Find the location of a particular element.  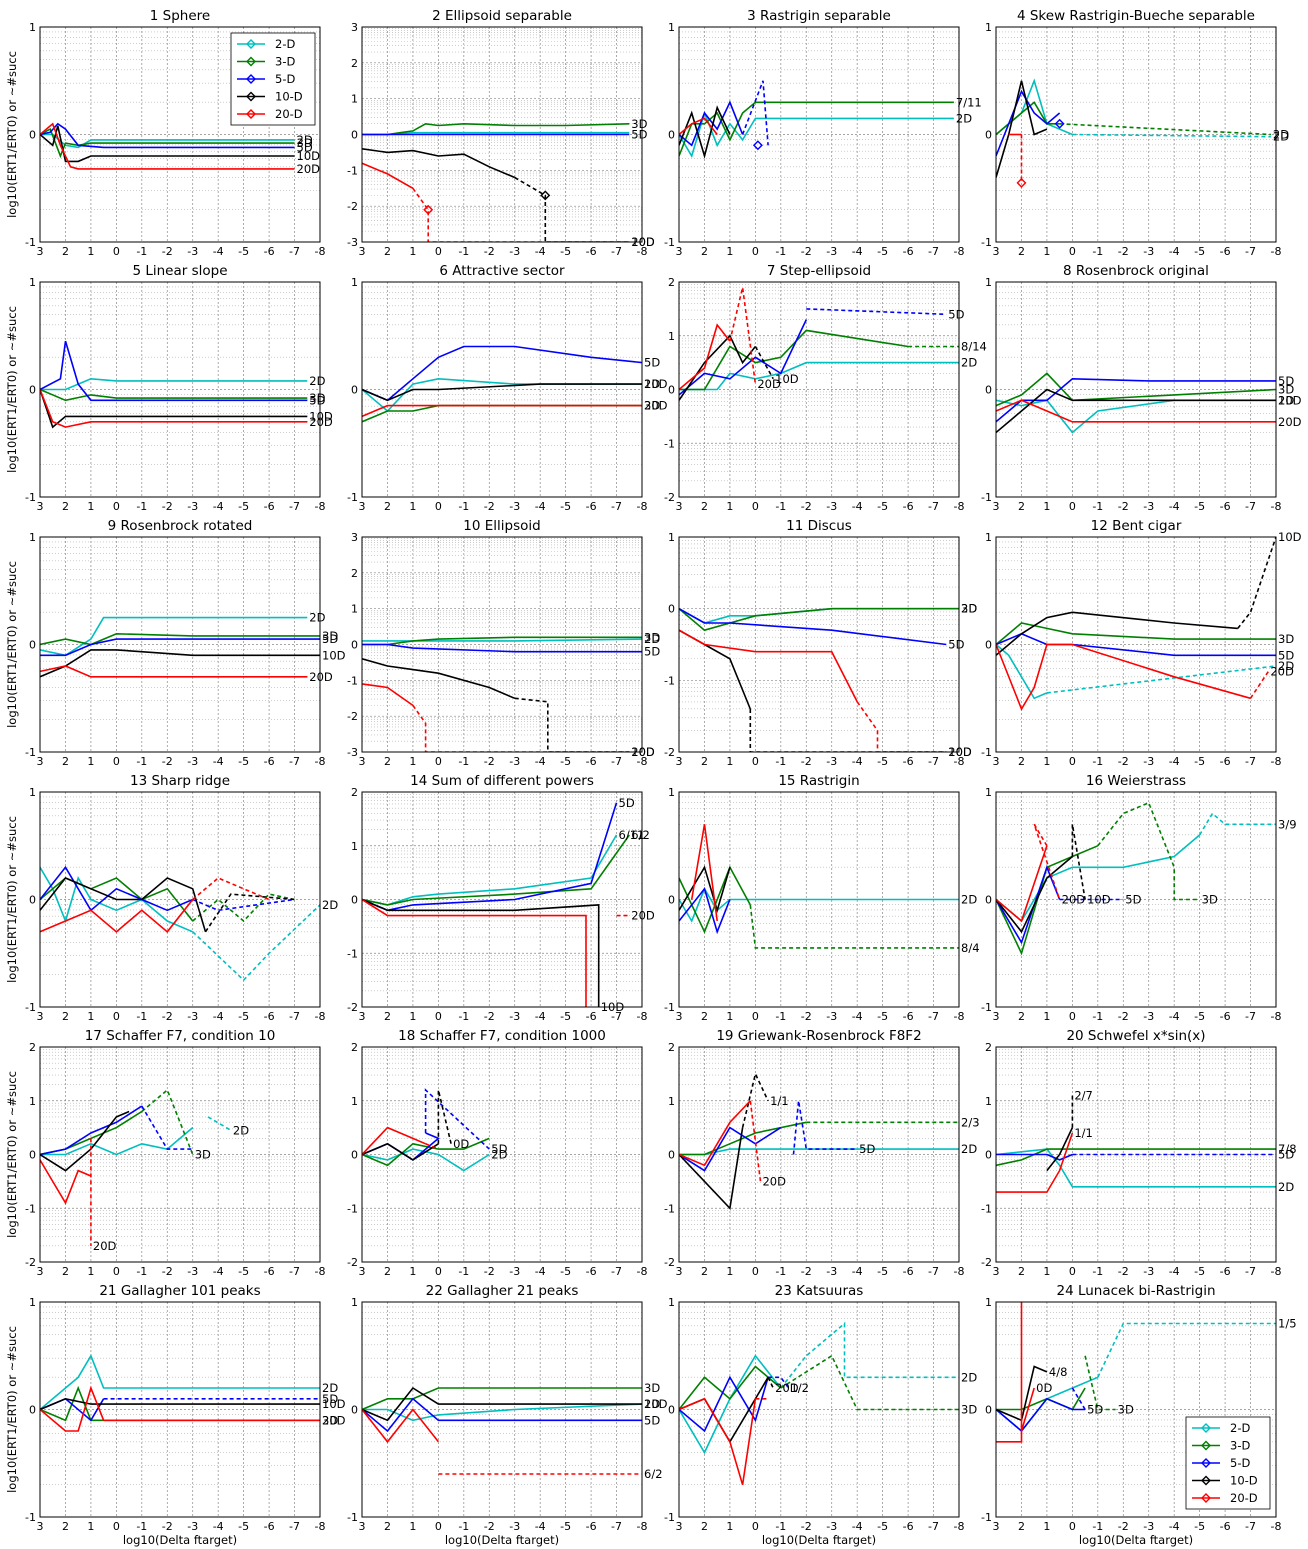

x-tick-label: 1 is located at coordinates (1046, 1016).